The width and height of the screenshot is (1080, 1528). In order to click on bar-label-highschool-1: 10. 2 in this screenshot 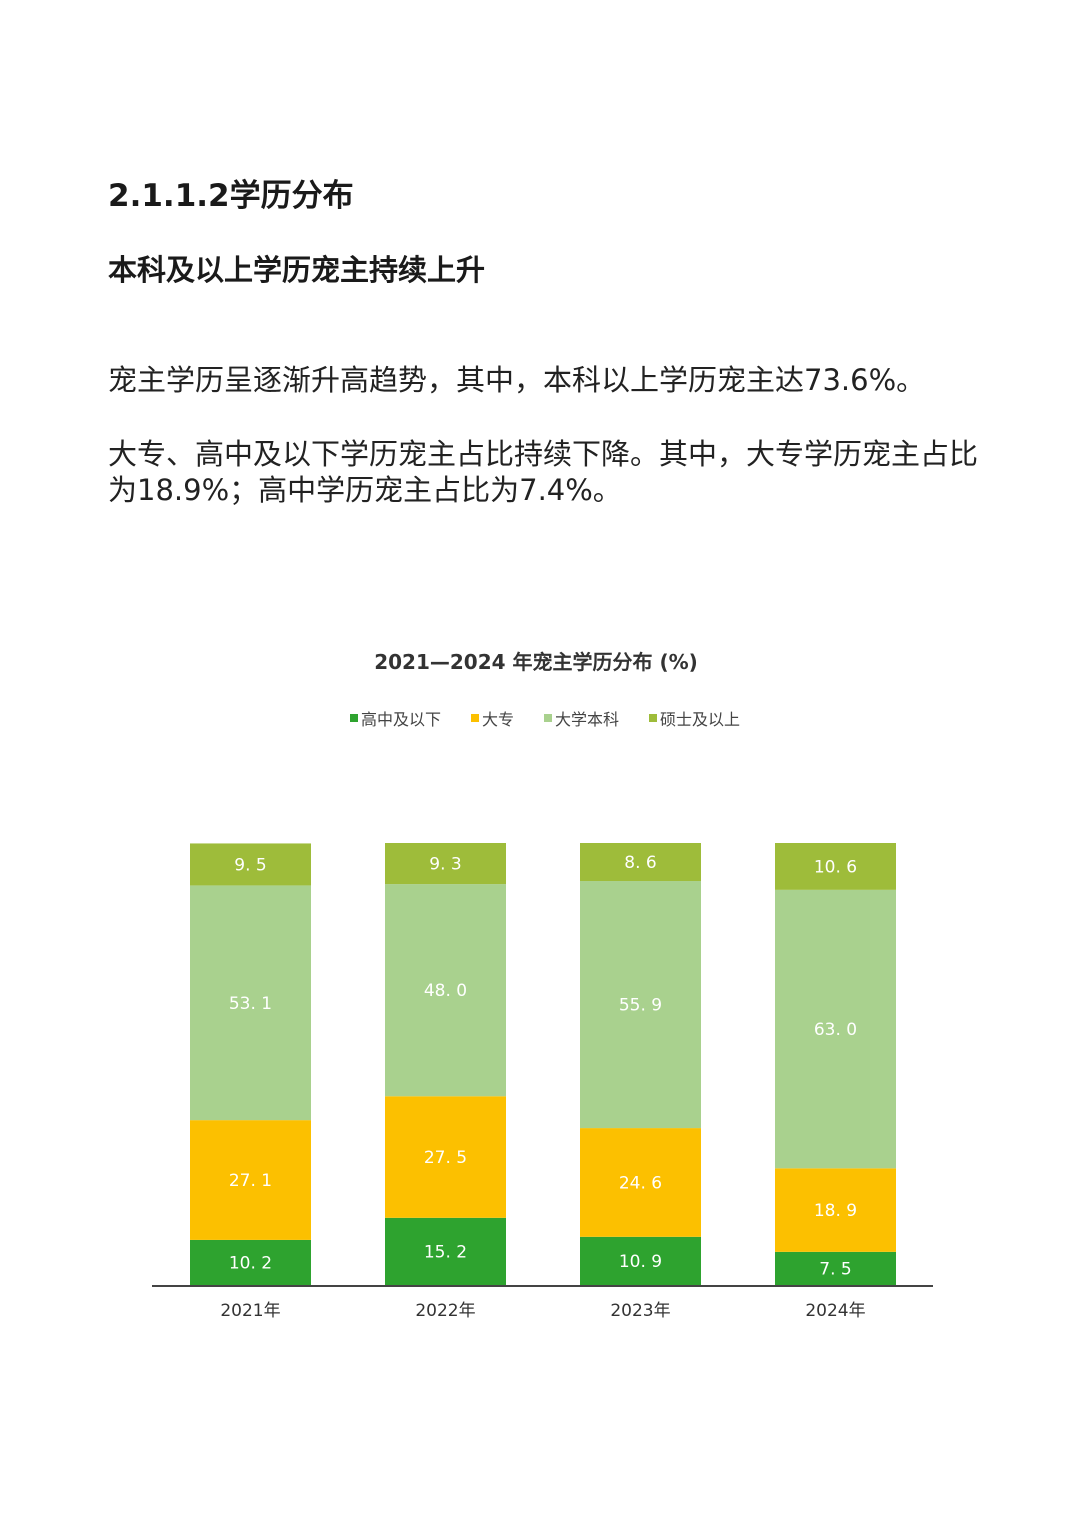, I will do `click(250, 1263)`.